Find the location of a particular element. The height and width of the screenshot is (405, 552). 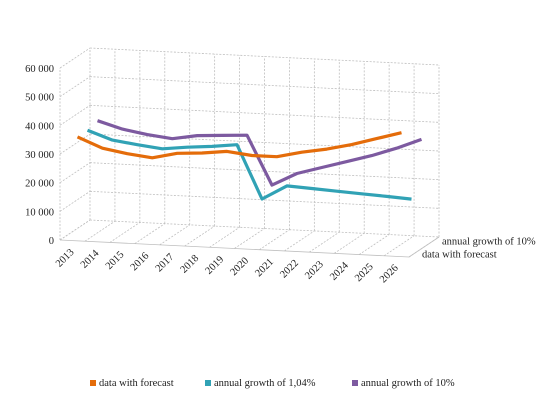

x-tick-label: 2017 is located at coordinates (165, 263).